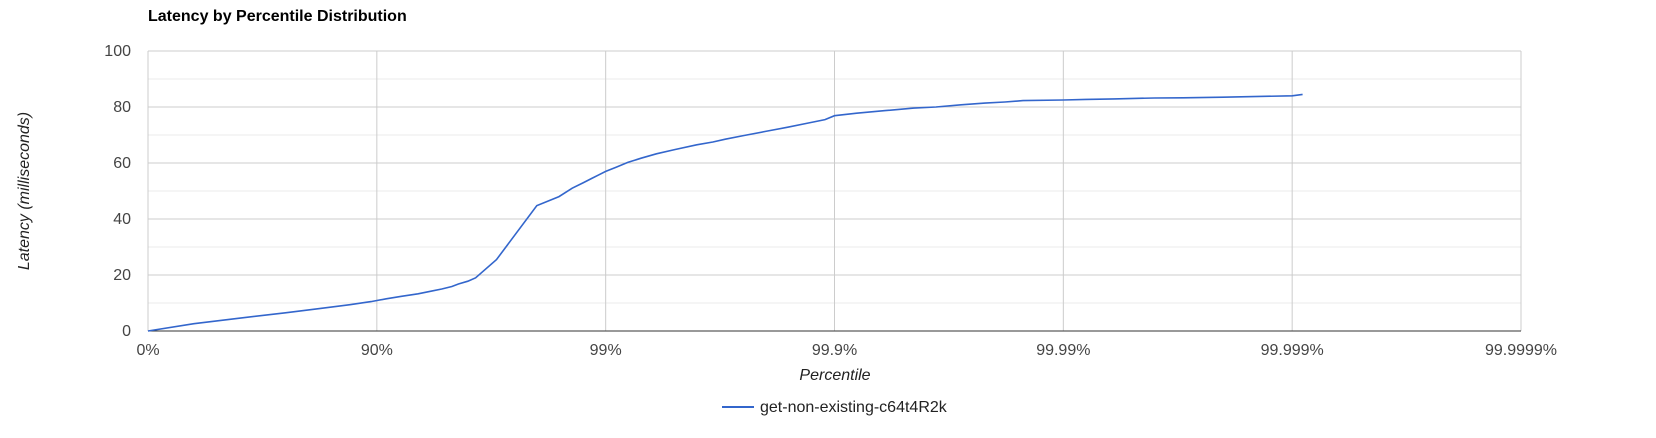 The width and height of the screenshot is (1656, 438). Describe the element at coordinates (147, 350) in the screenshot. I see `x-tick-label: 0%` at that location.